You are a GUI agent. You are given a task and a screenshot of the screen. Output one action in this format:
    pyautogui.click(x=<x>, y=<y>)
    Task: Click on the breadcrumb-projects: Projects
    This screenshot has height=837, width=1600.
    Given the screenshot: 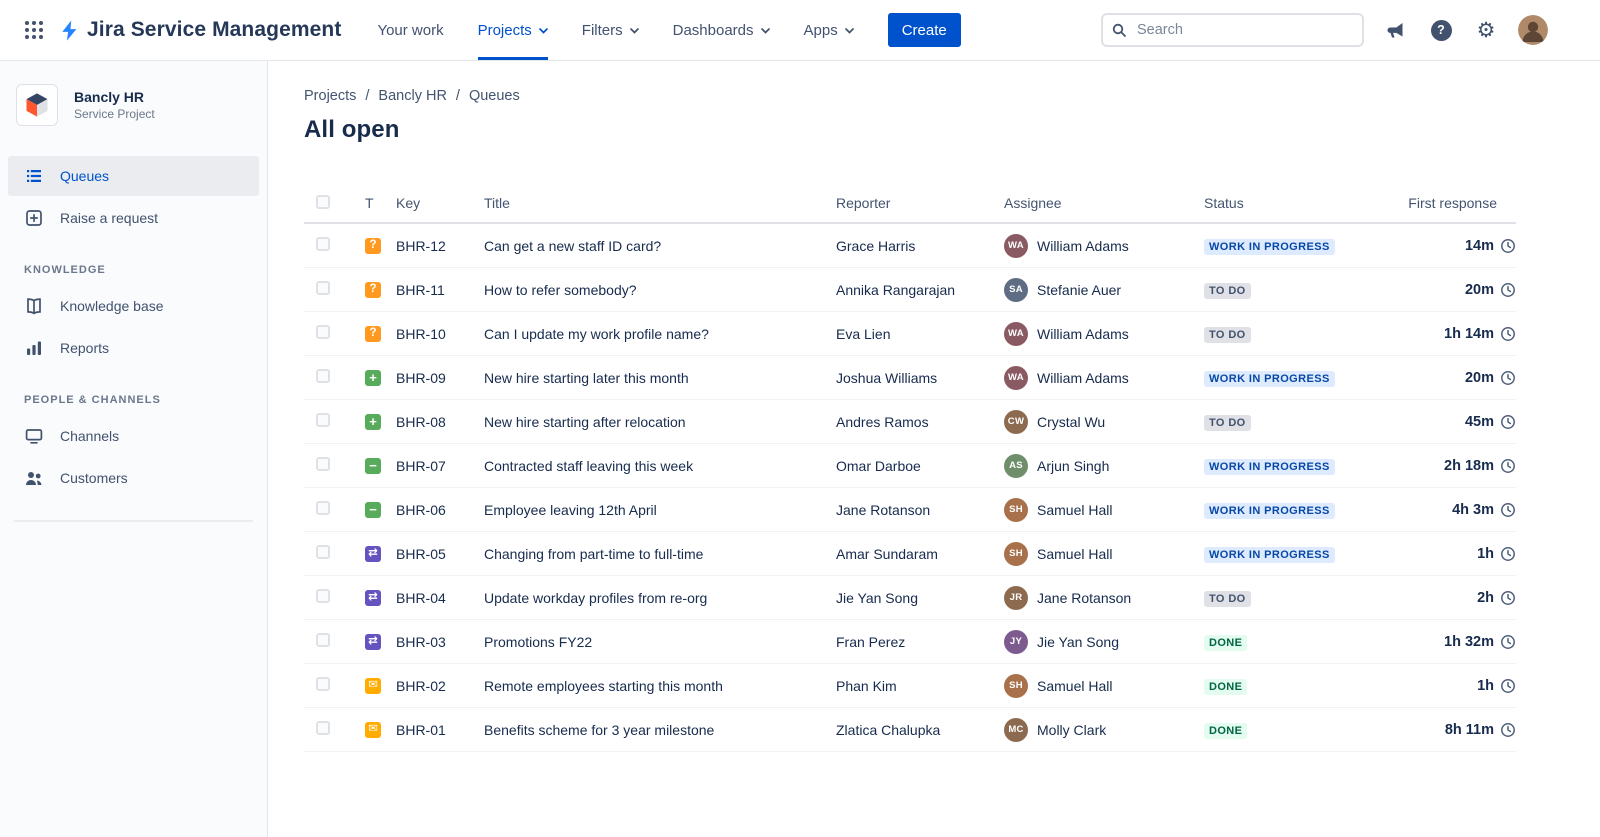 What is the action you would take?
    pyautogui.click(x=330, y=96)
    